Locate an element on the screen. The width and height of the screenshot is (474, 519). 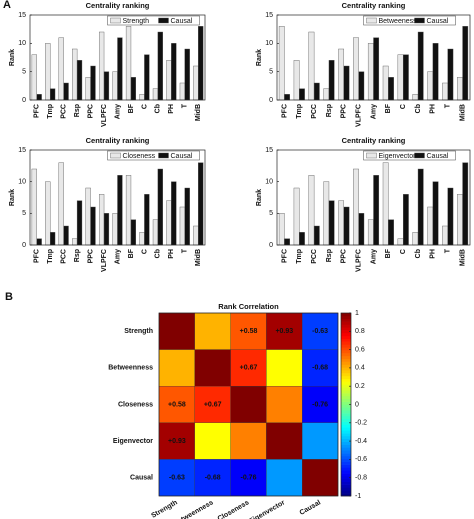
y-tick-label: 5 is located at coordinates (271, 72).